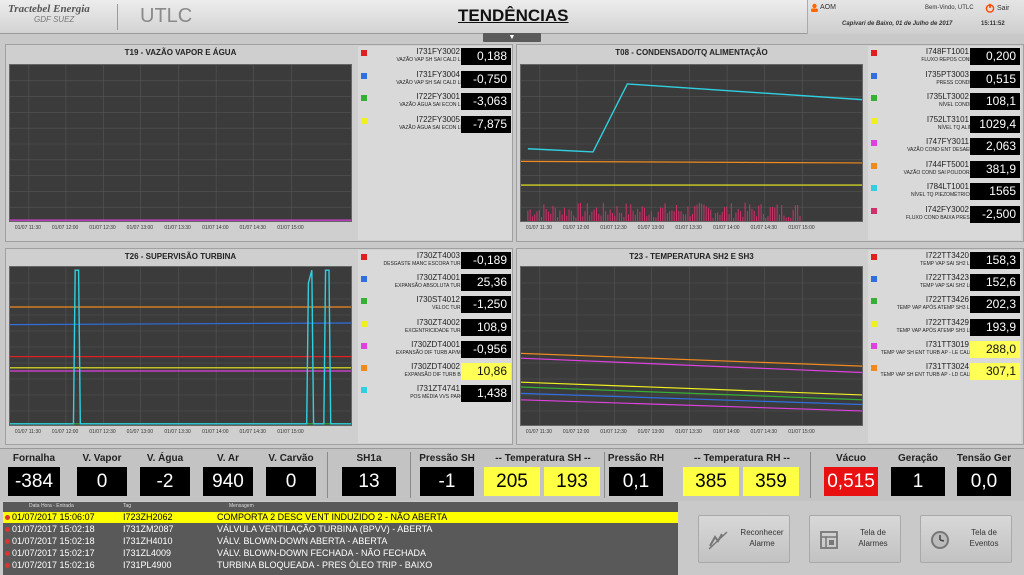 Image resolution: width=1024 pixels, height=575 pixels. Describe the element at coordinates (918, 458) in the screenshot. I see `geracao-label: Geração` at that location.